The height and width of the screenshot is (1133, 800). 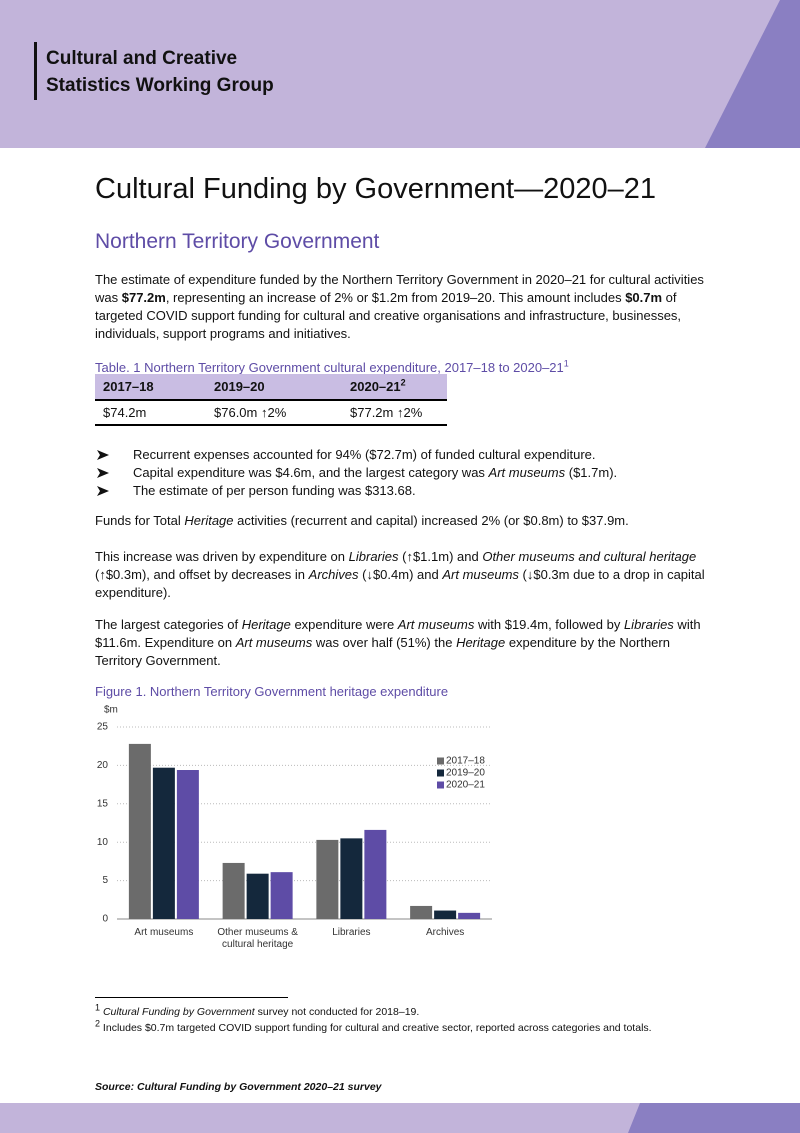 What do you see at coordinates (333, 574) in the screenshot?
I see `text-run: Archives` at bounding box center [333, 574].